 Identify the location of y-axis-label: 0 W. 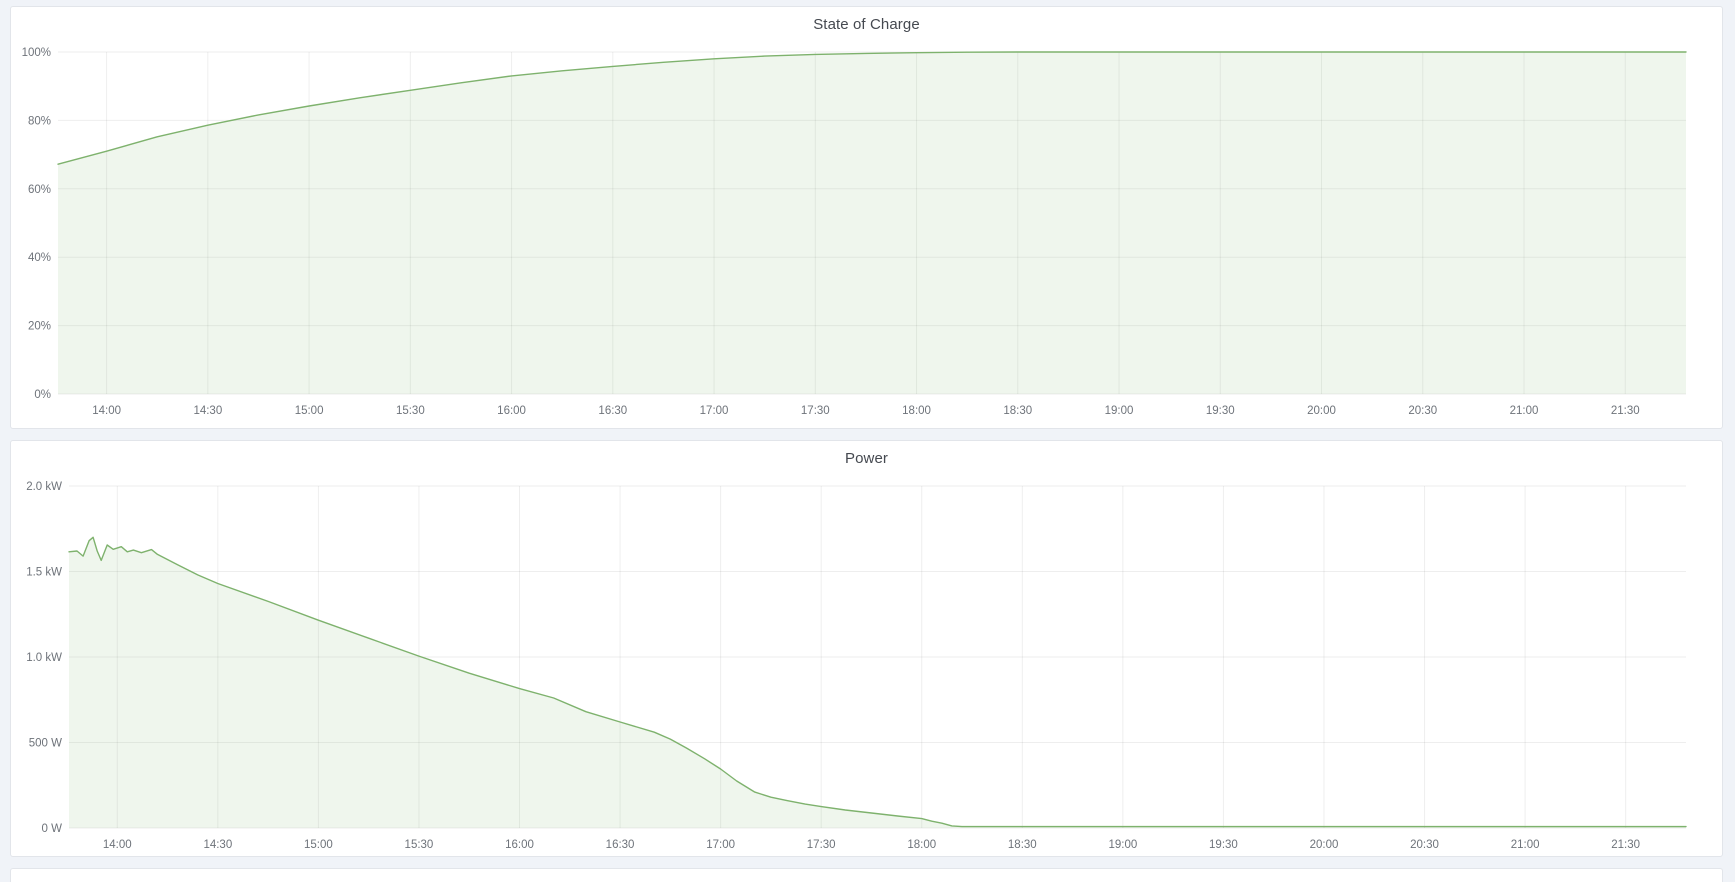
(52, 829).